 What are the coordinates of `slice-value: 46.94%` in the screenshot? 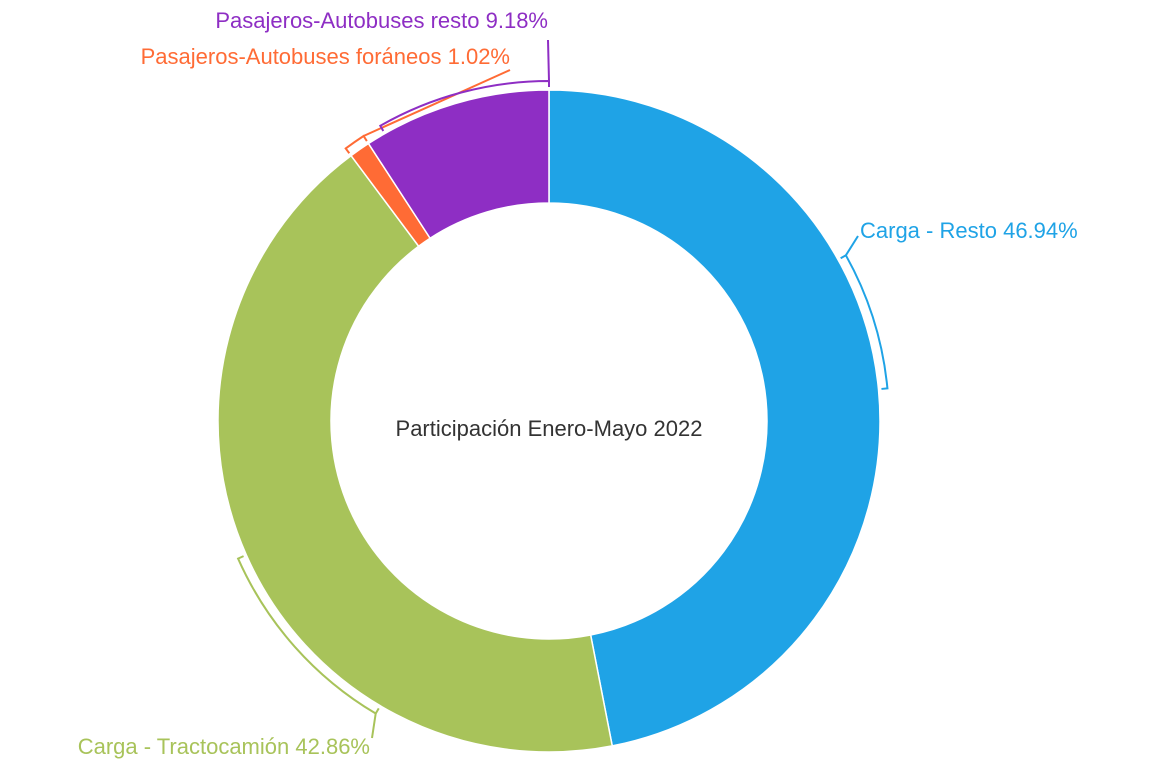 It's located at (1040, 230).